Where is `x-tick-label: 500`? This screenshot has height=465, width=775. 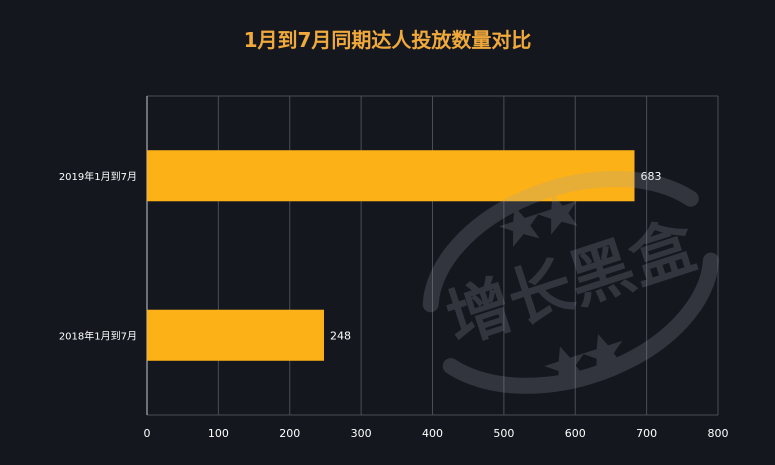
x-tick-label: 500 is located at coordinates (503, 433).